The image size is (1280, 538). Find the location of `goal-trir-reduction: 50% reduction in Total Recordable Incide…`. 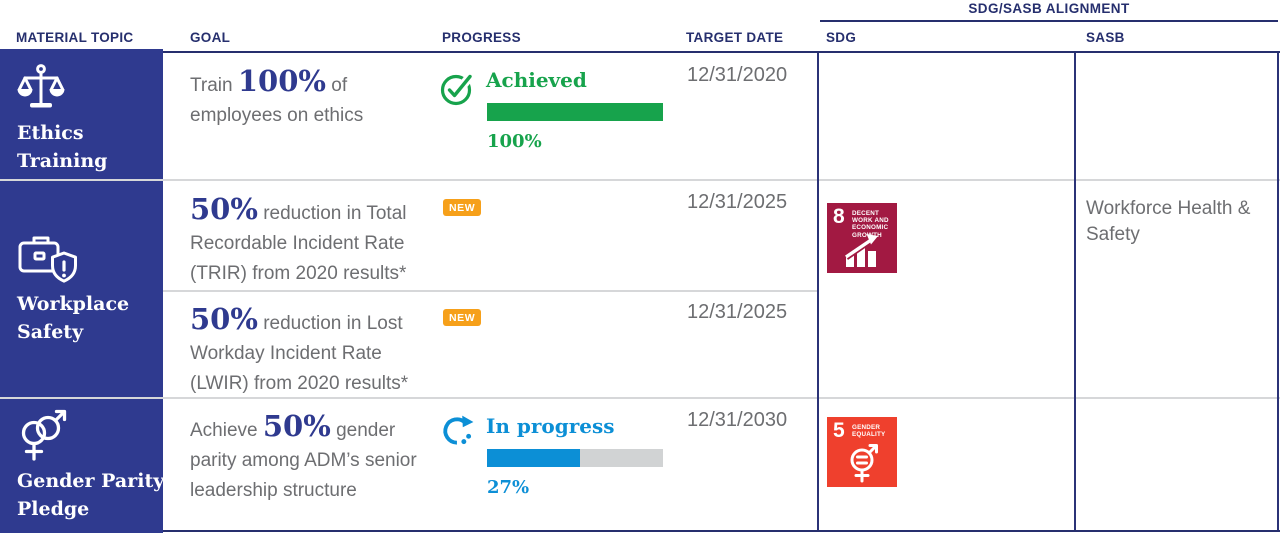

goal-trir-reduction: 50% reduction in Total Recordable Incide… is located at coordinates (313, 241).